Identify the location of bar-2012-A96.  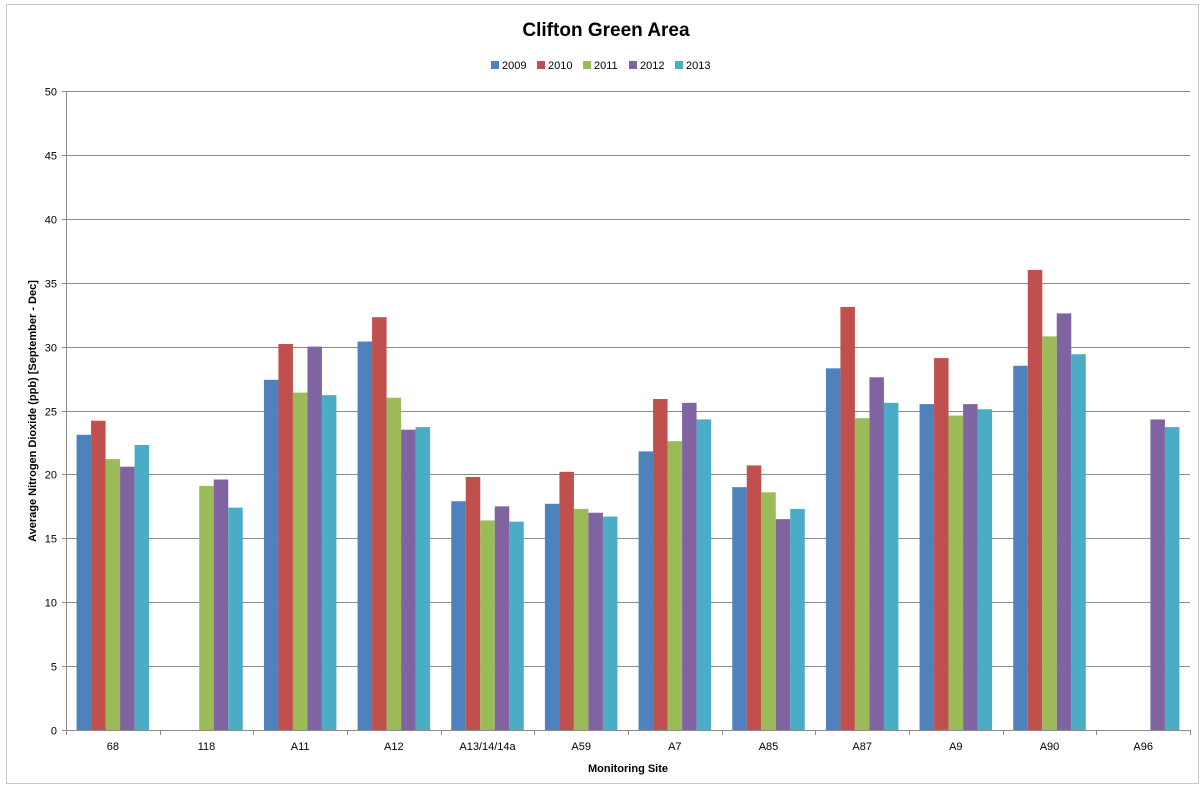
(1157, 574).